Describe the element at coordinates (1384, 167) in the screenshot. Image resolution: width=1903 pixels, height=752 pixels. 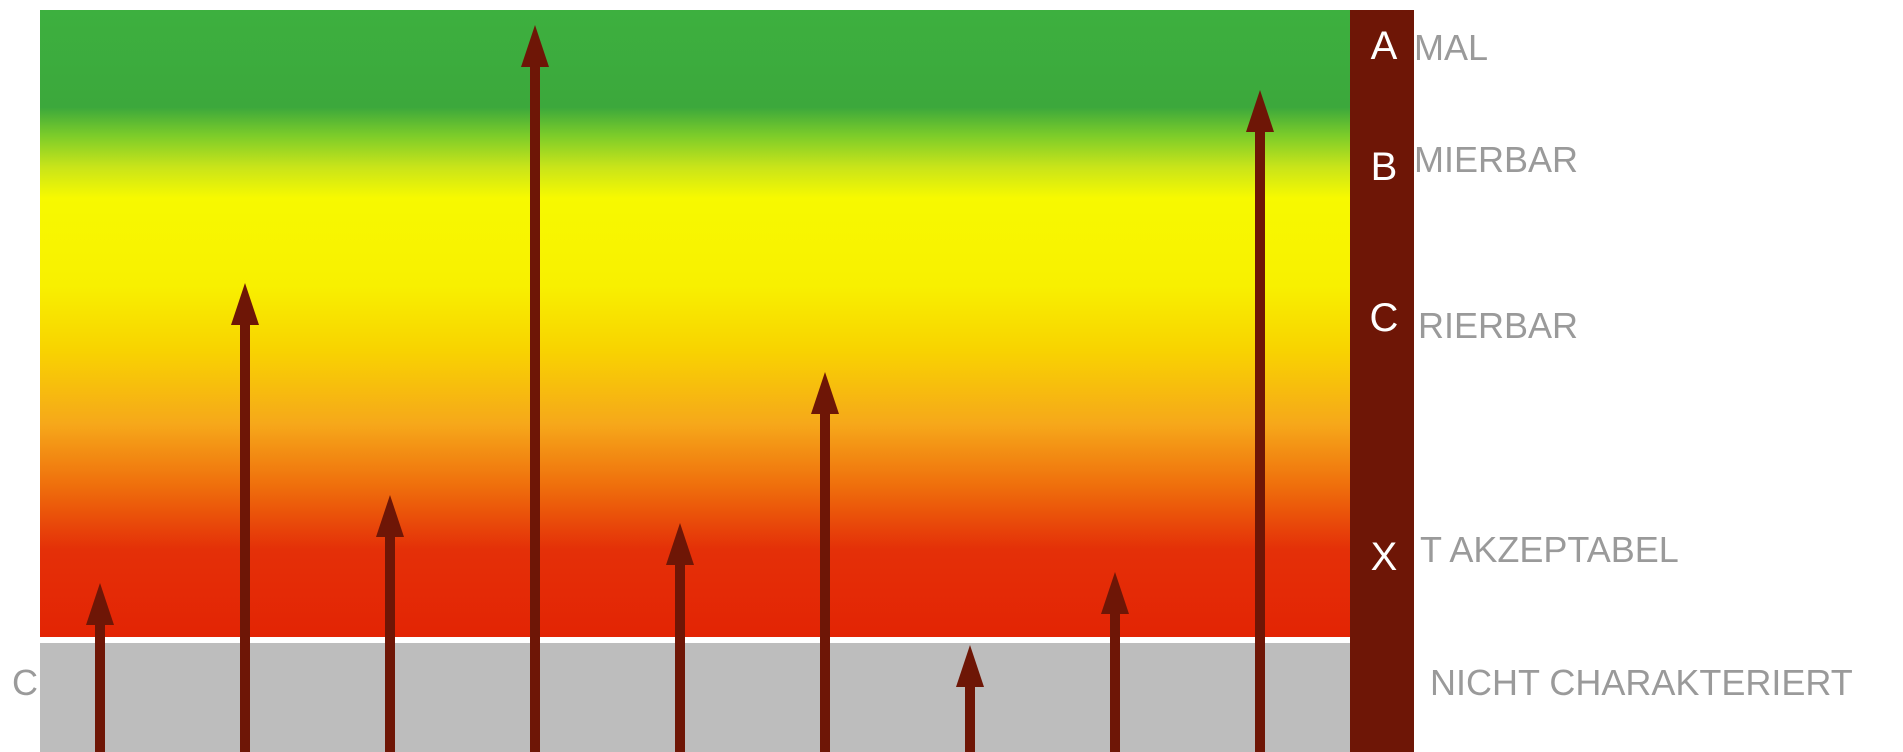
I see `grade-letter-b: B` at that location.